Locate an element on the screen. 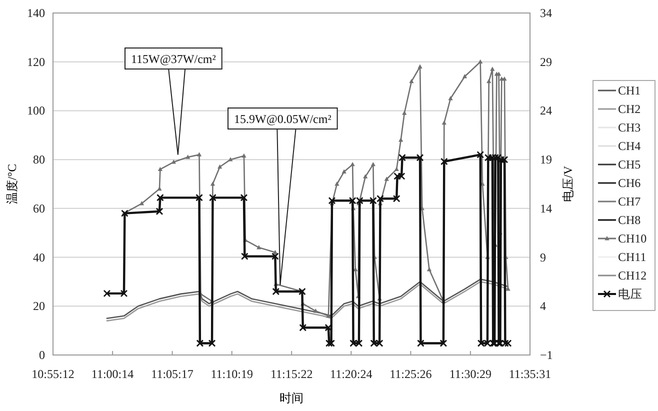  y-tick-label: 120 is located at coordinates (36, 61).